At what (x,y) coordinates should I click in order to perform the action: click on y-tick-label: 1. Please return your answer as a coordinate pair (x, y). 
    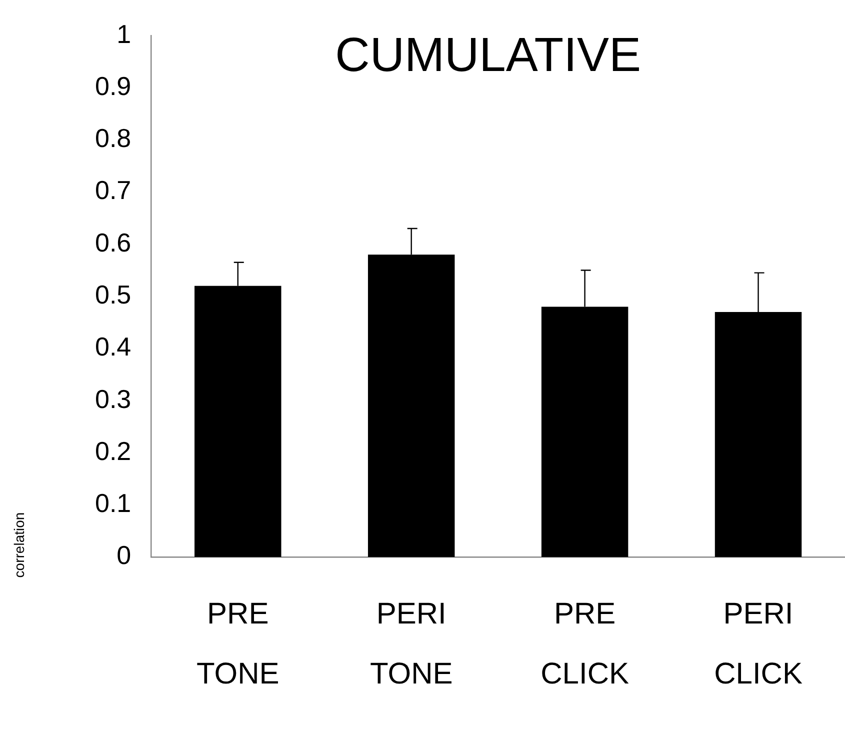
    Looking at the image, I should click on (124, 33).